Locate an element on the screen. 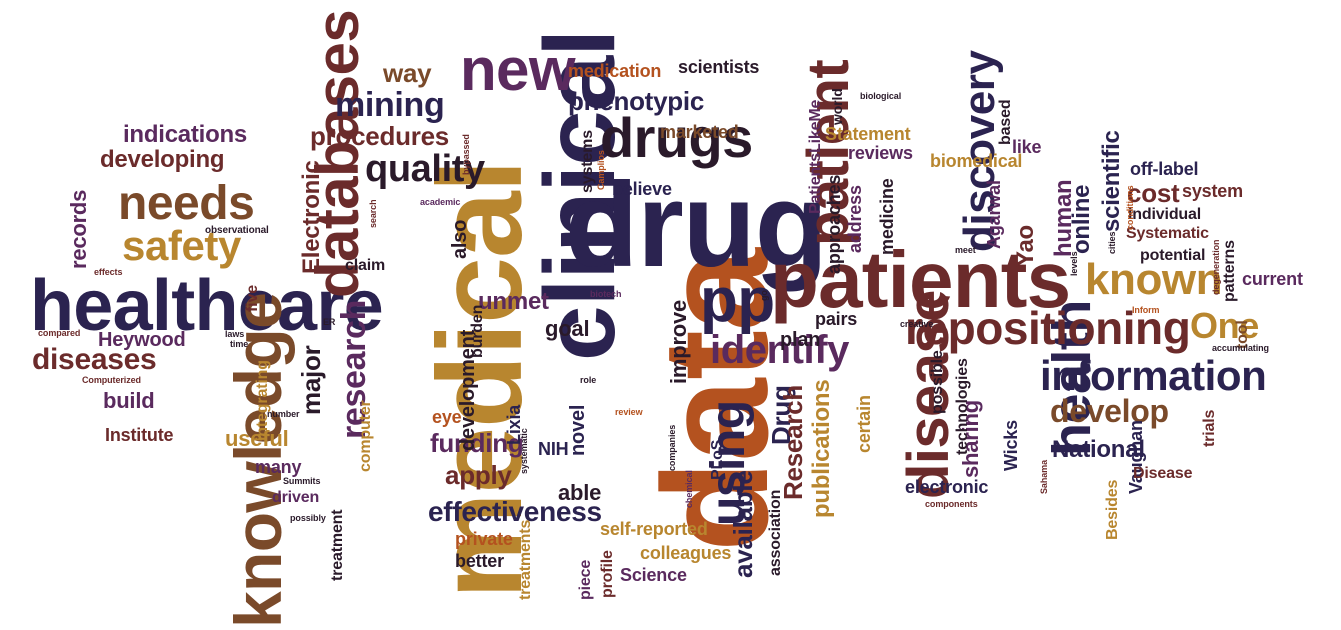 The width and height of the screenshot is (1341, 630). word-summits: Summits is located at coordinates (302, 481).